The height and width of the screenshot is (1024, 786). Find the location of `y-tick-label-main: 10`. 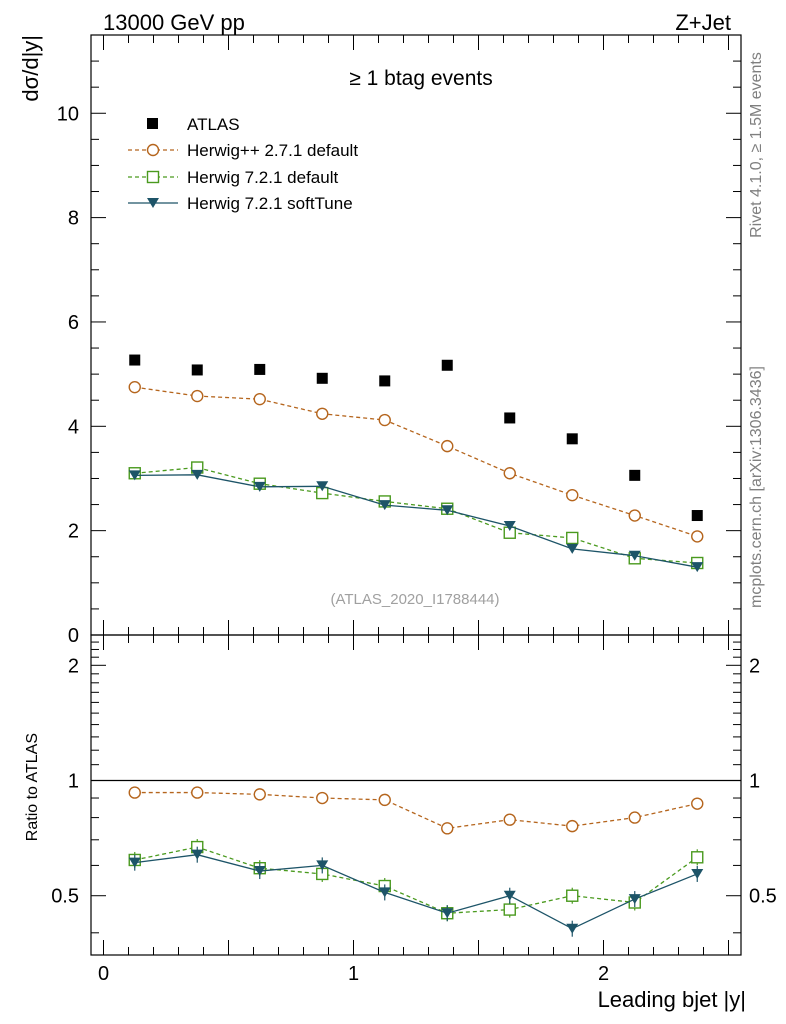

y-tick-label-main: 10 is located at coordinates (68, 114).